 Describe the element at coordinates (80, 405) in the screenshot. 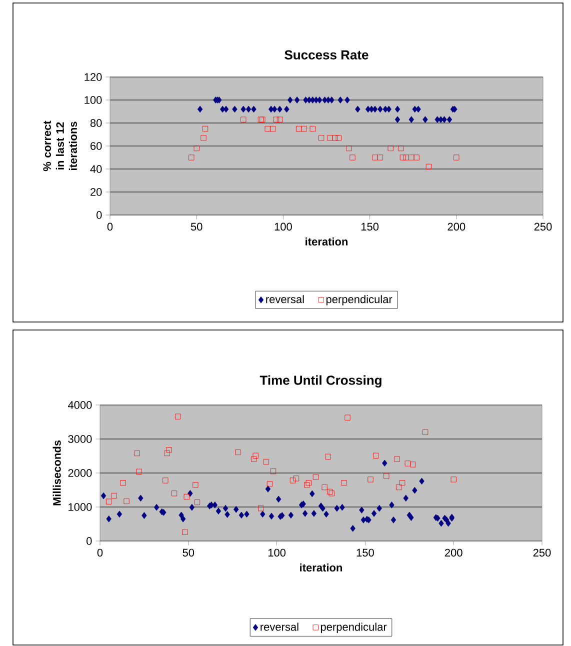

I see `y-tick-label: 4000` at that location.